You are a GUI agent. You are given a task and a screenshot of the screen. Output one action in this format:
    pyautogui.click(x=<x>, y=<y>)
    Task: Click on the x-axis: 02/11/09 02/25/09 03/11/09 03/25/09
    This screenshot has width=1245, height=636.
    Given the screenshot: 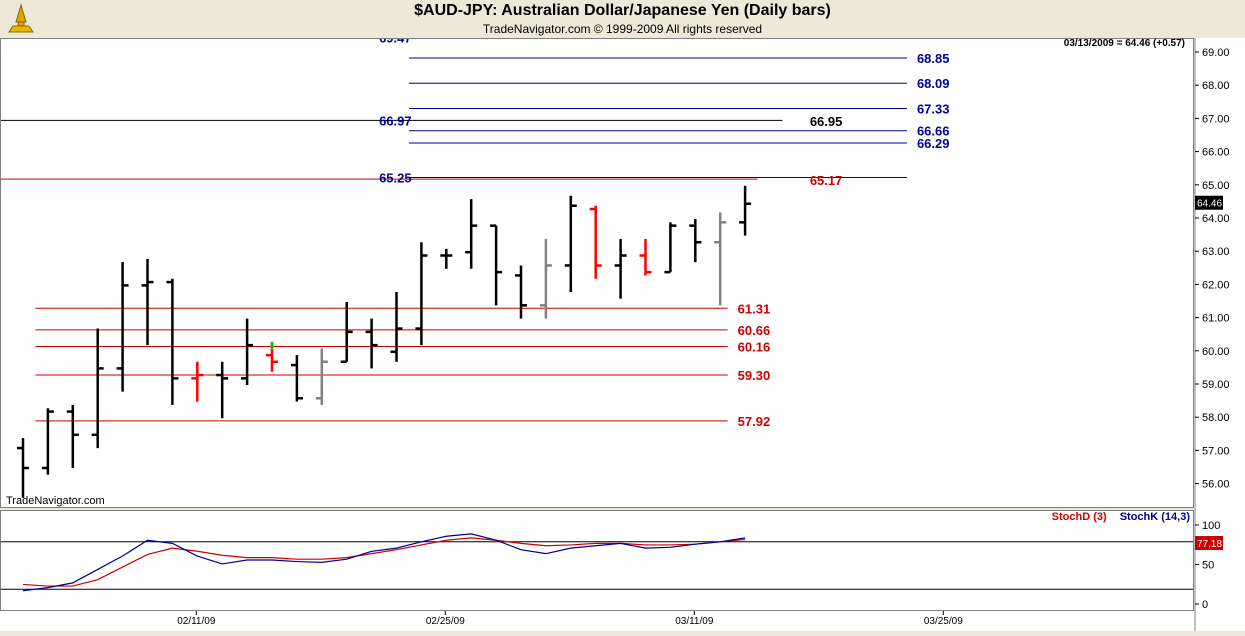 What is the action you would take?
    pyautogui.click(x=570, y=619)
    